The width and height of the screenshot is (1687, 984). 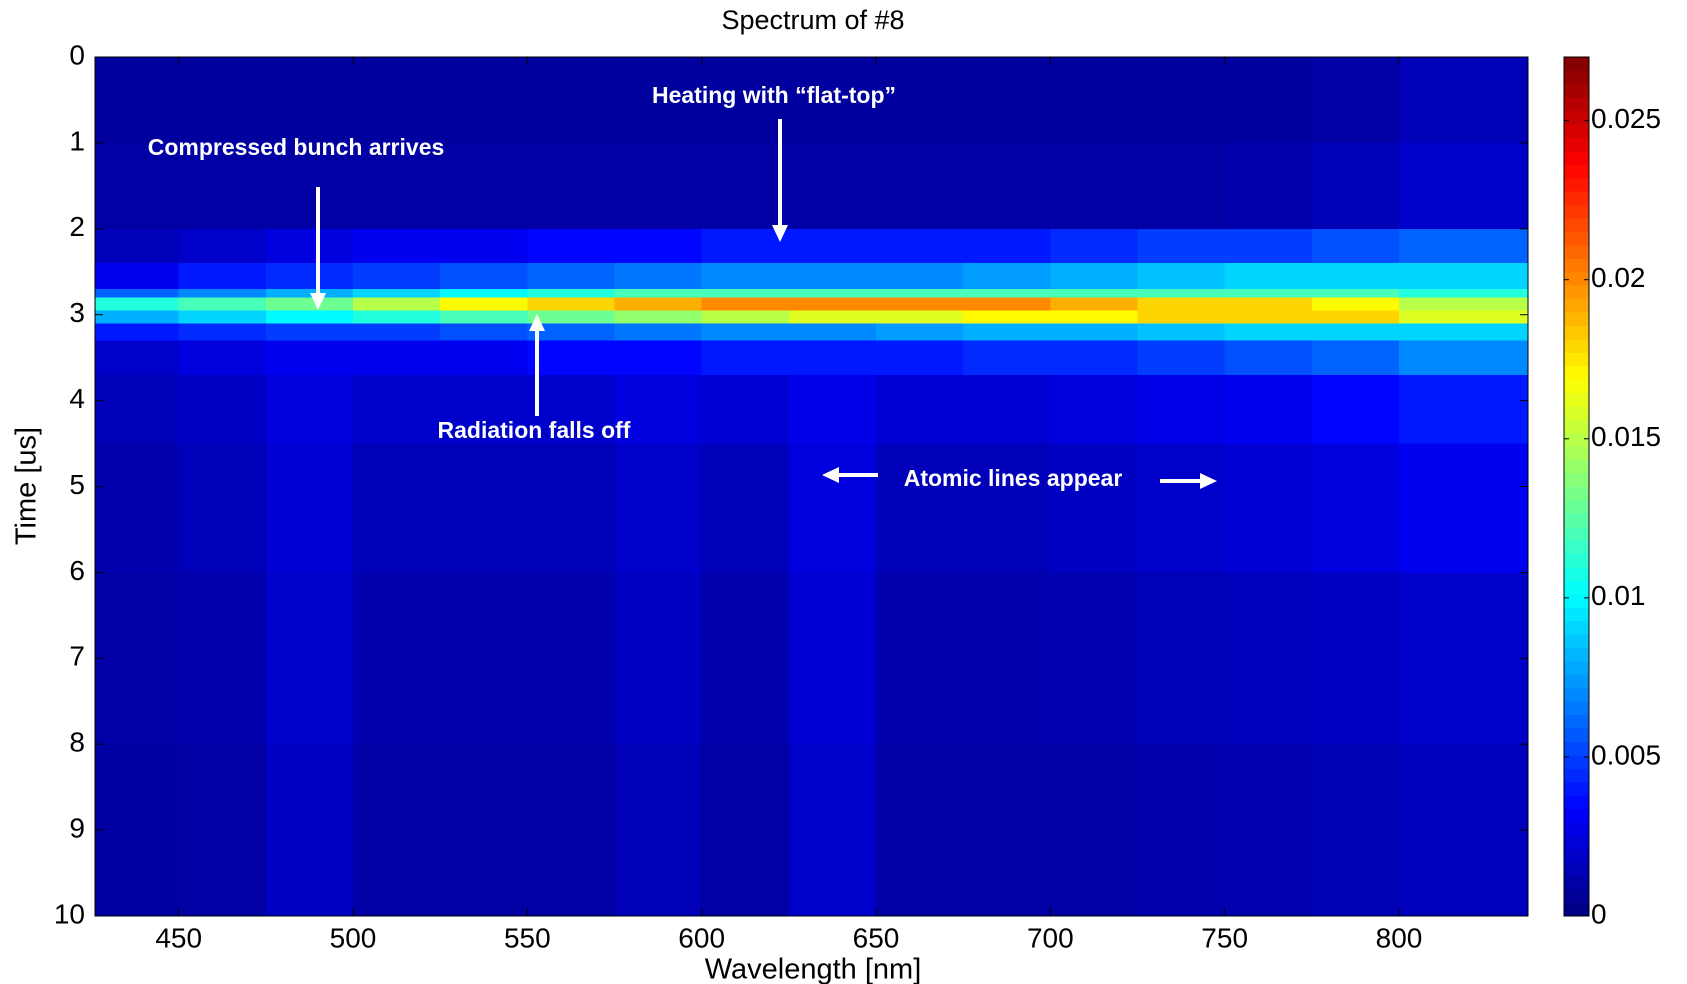 I want to click on annotation: Heating with “flat-top”, so click(x=774, y=95).